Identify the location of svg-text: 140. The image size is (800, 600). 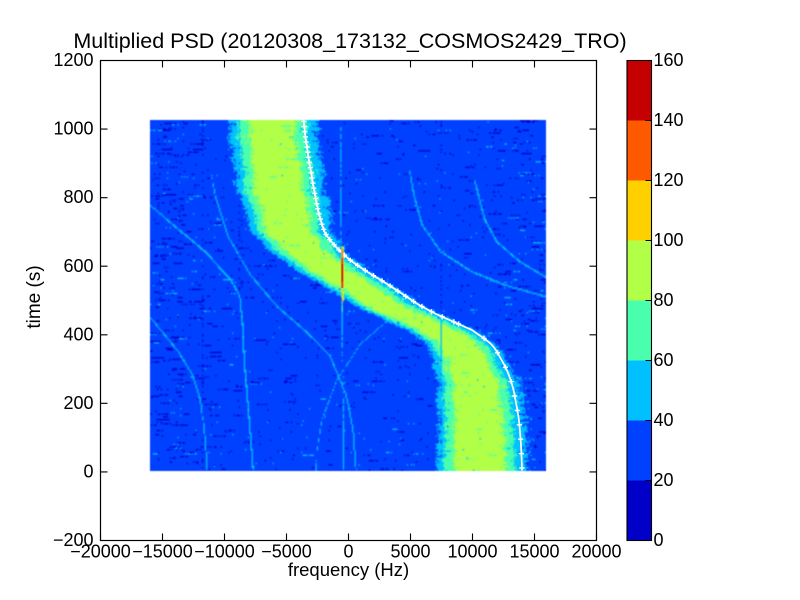
(669, 120).